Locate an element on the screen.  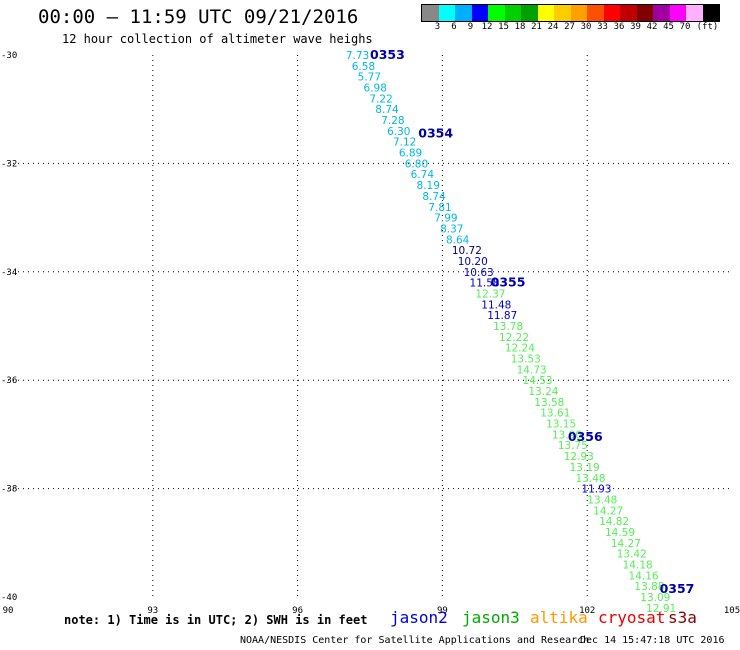
swh-value: 12.24 is located at coordinates (520, 349).